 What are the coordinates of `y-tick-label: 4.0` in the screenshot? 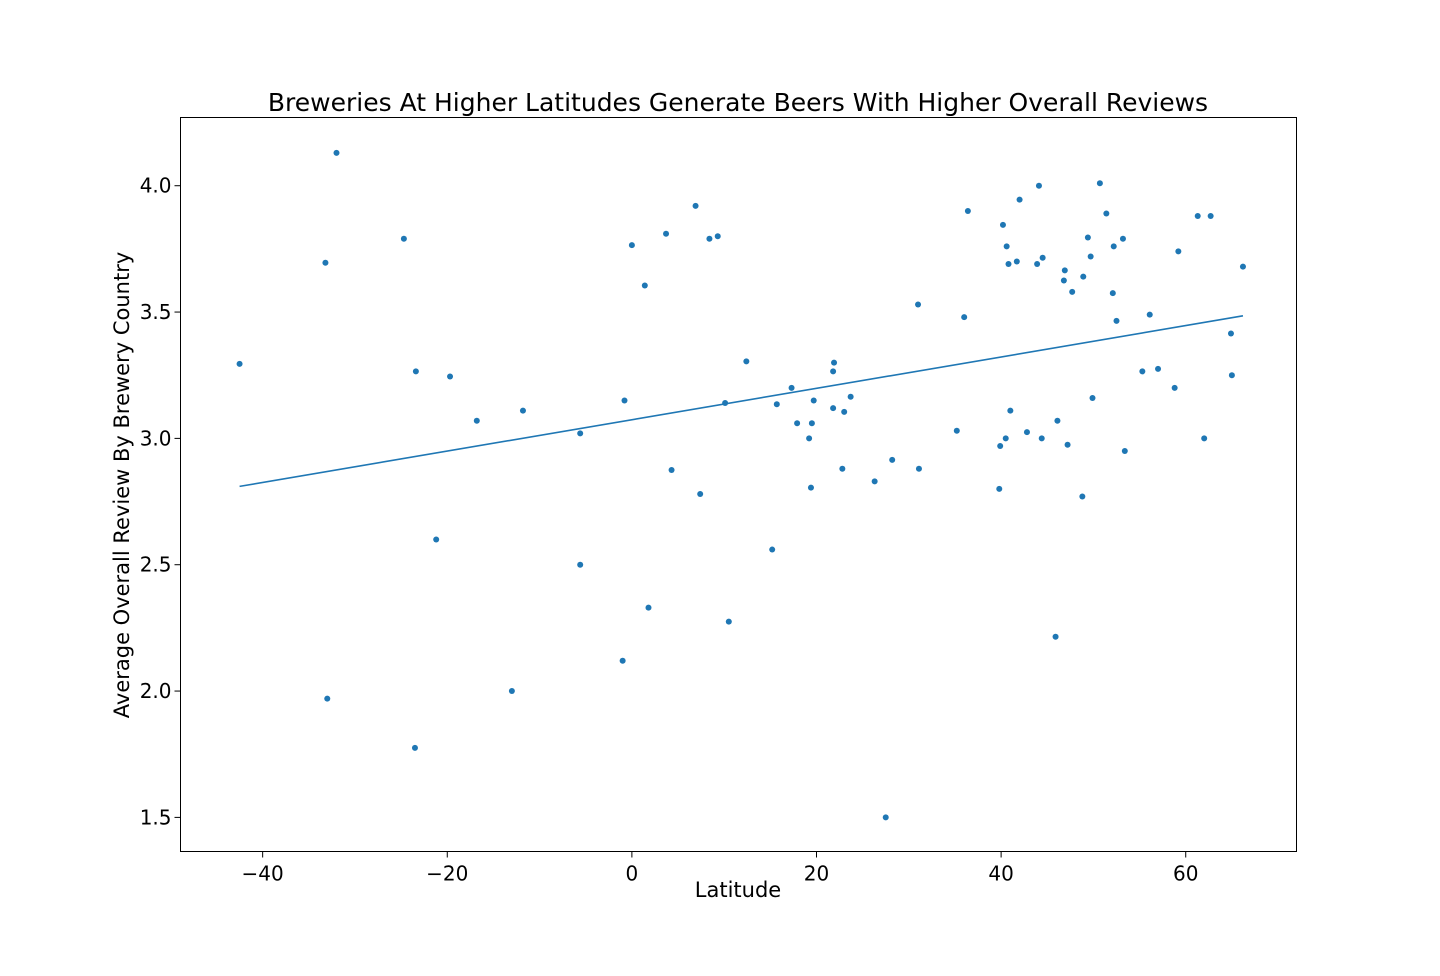 It's located at (156, 186).